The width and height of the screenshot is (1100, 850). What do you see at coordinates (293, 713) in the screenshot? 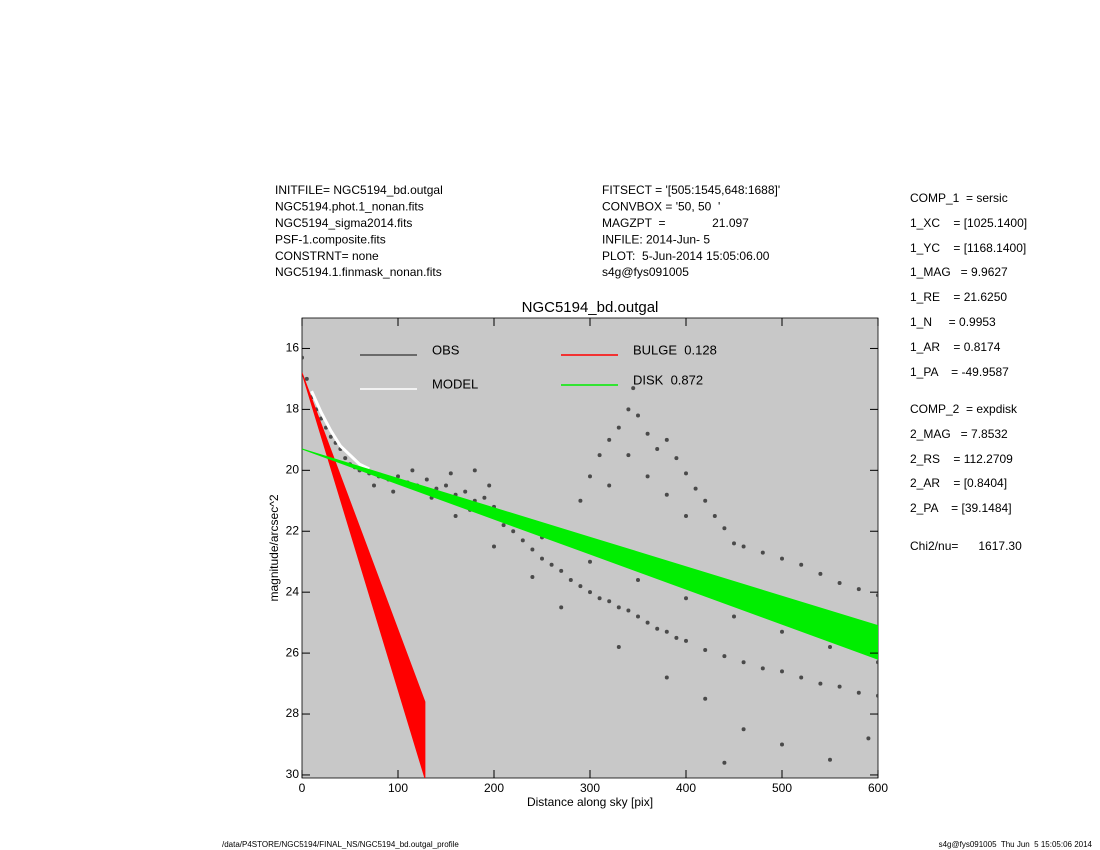
I see `y-tick-label: 28` at bounding box center [293, 713].